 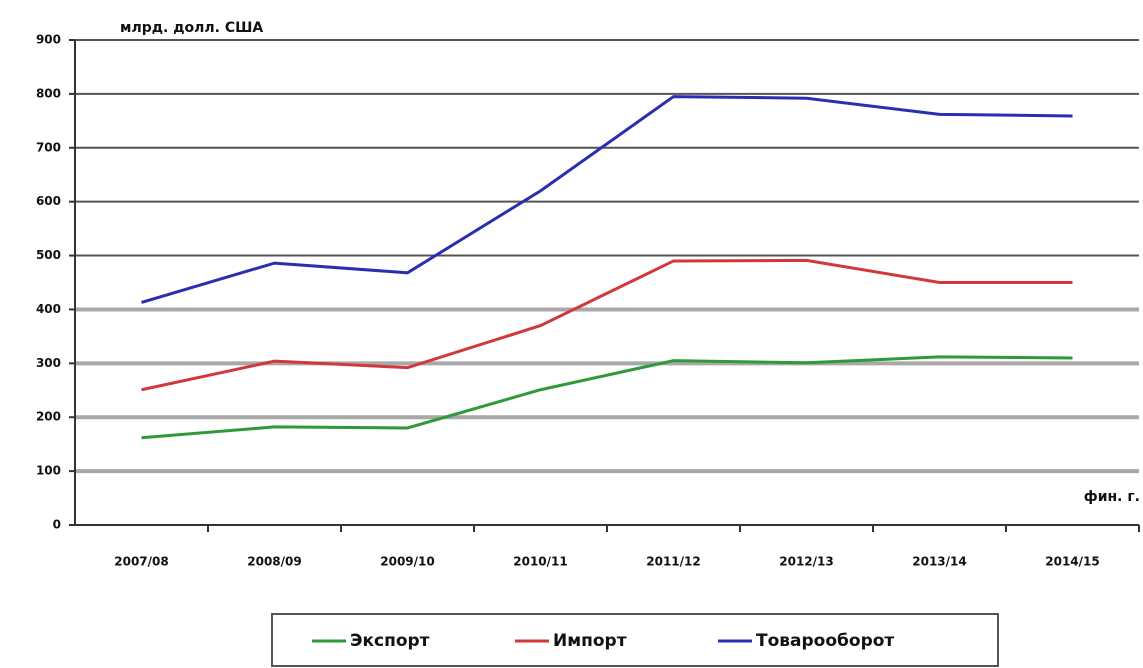 What do you see at coordinates (590, 641) in the screenshot?
I see `legend-label: Импорт` at bounding box center [590, 641].